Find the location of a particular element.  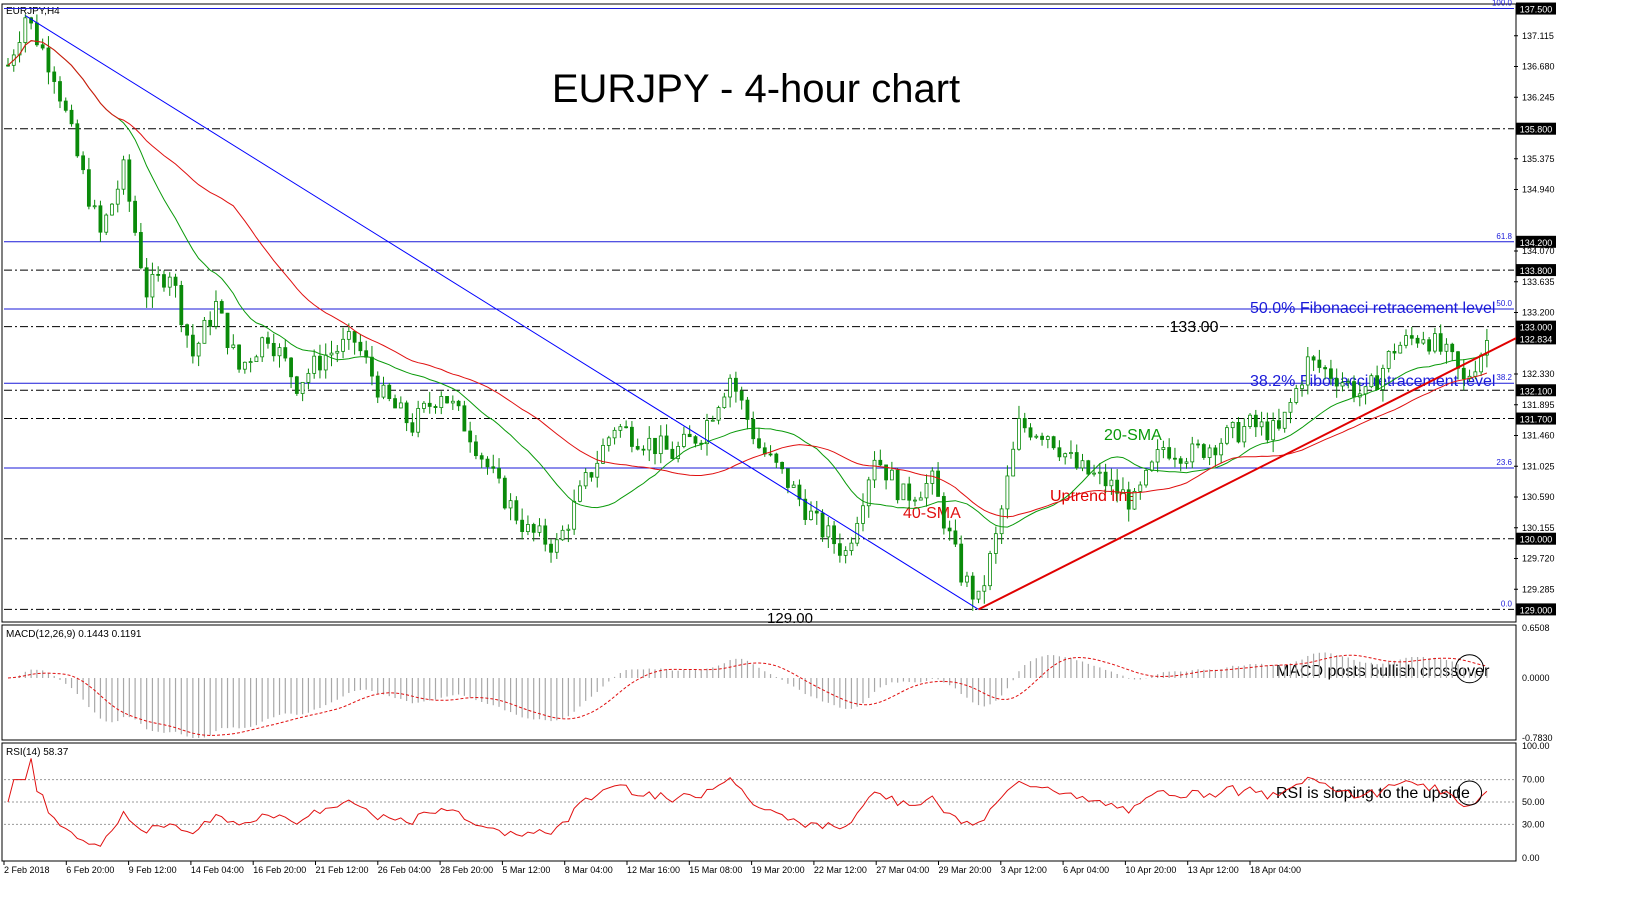

y-tick-label: 131.460 is located at coordinates (1538, 436).